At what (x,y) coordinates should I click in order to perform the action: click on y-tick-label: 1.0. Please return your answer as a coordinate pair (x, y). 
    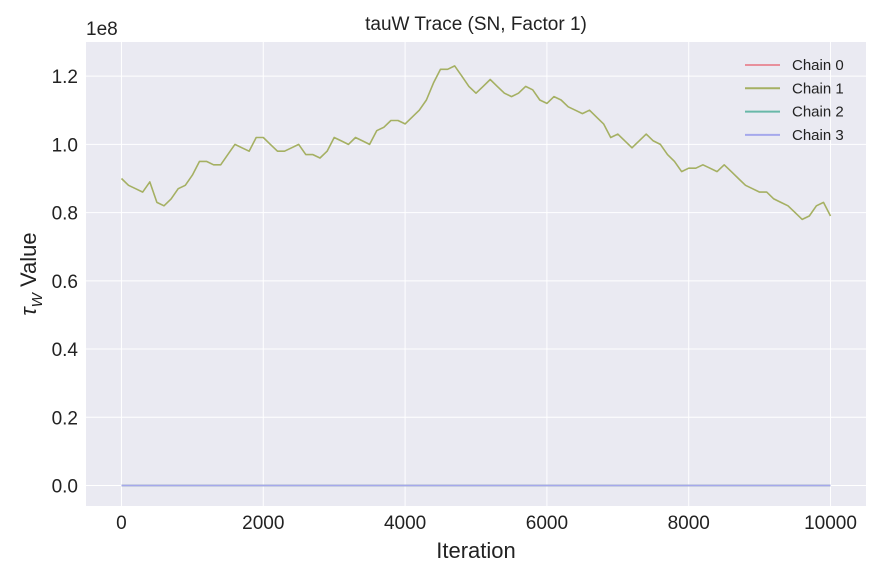
    Looking at the image, I should click on (65, 145).